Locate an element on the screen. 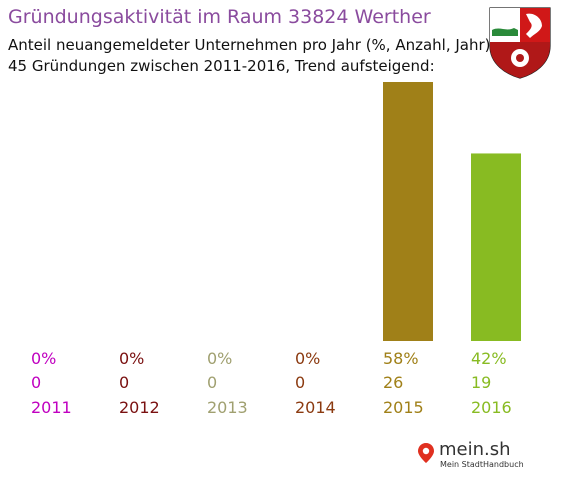  percent-label-2016: 42% is located at coordinates (489, 358).